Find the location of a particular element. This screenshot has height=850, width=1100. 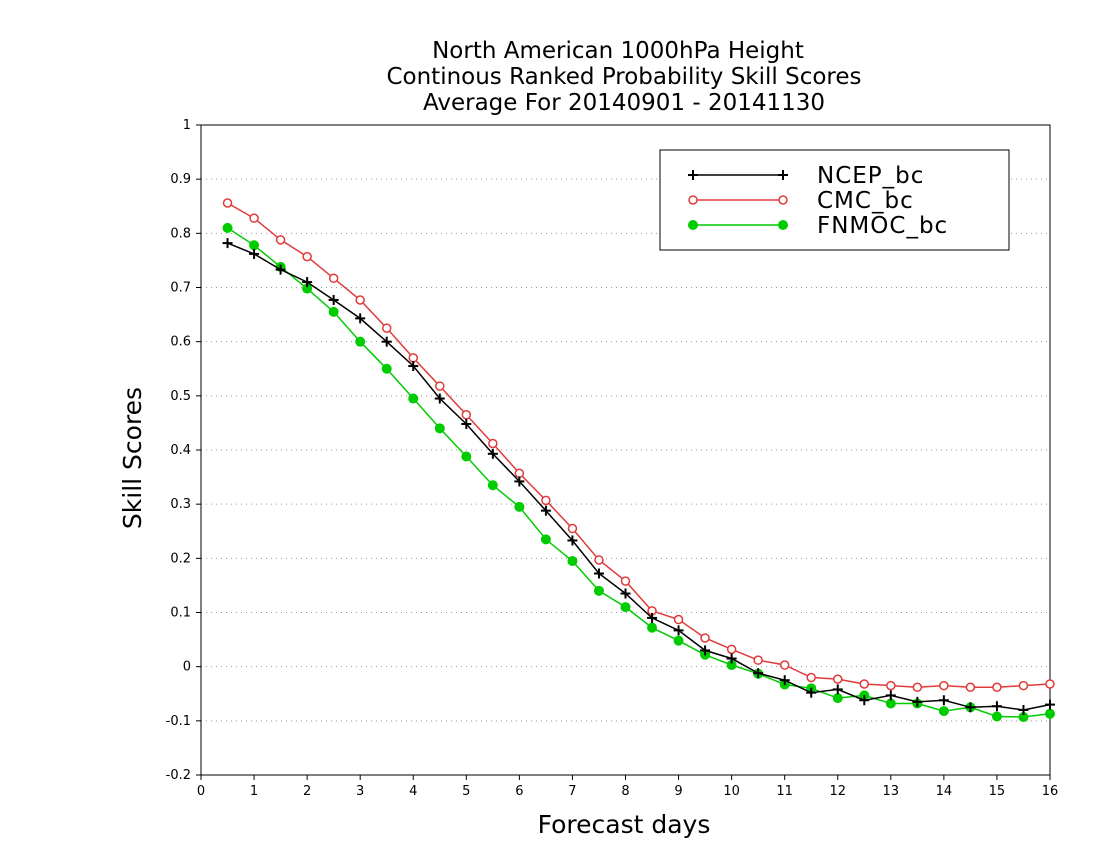

y-tick-label: 0.5 is located at coordinates (180, 396).